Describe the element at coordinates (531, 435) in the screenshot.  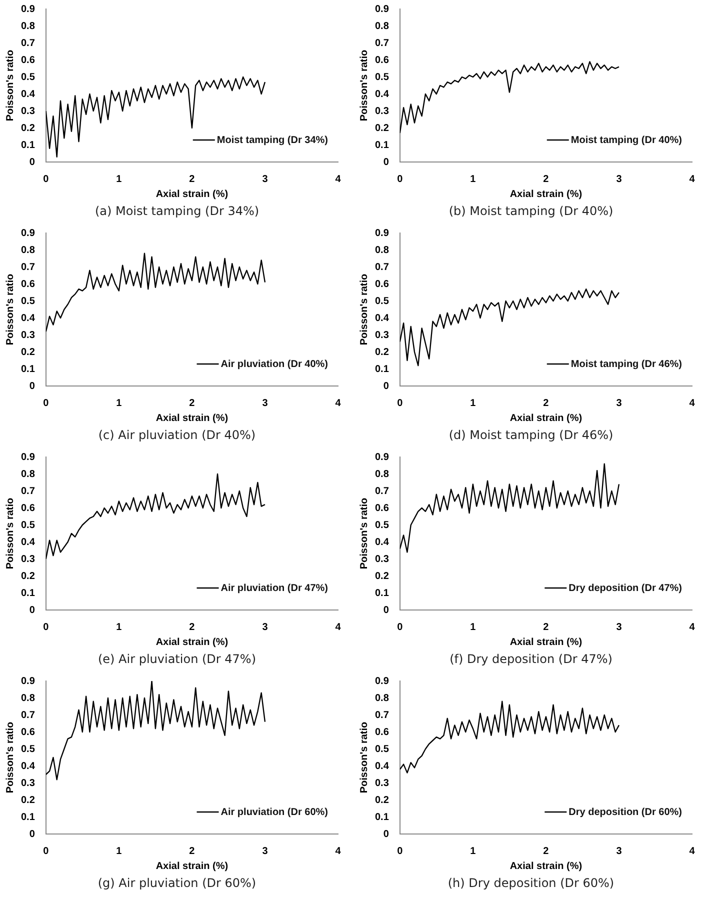
I see `text: (d) Moist tamping (Dr 46%)` at that location.